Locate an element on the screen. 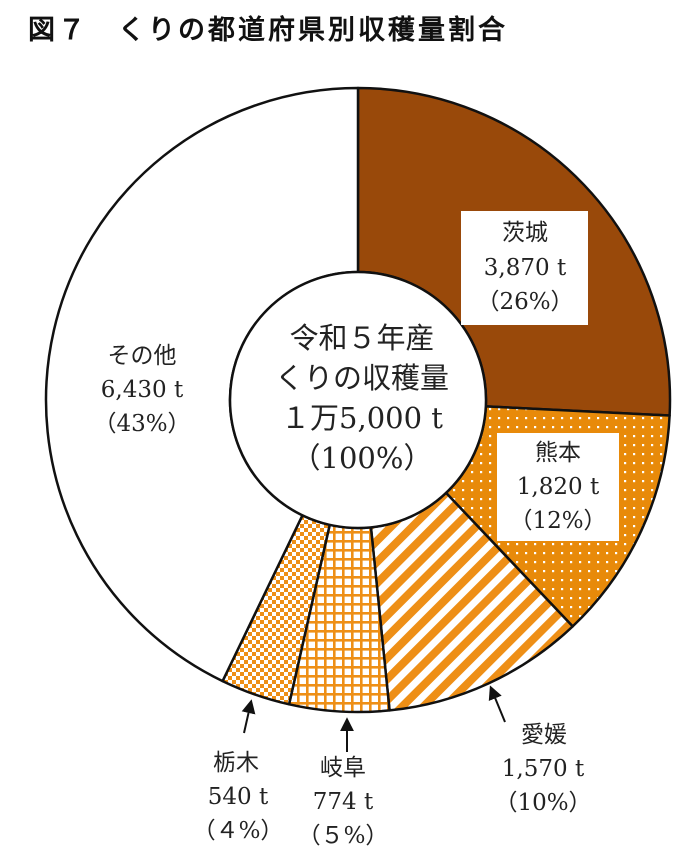 Image resolution: width=679 pixels, height=864 pixels. slice-percent-label-ehime: （10%） is located at coordinates (542, 803).